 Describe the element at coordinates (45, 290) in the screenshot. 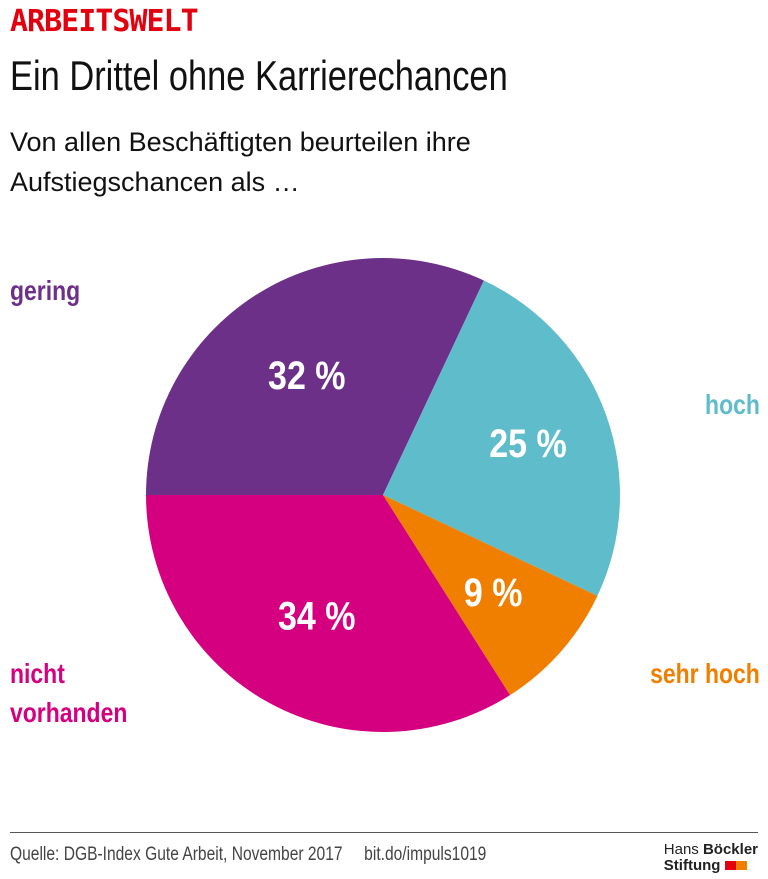

I see `legend-label-gering: gering` at that location.